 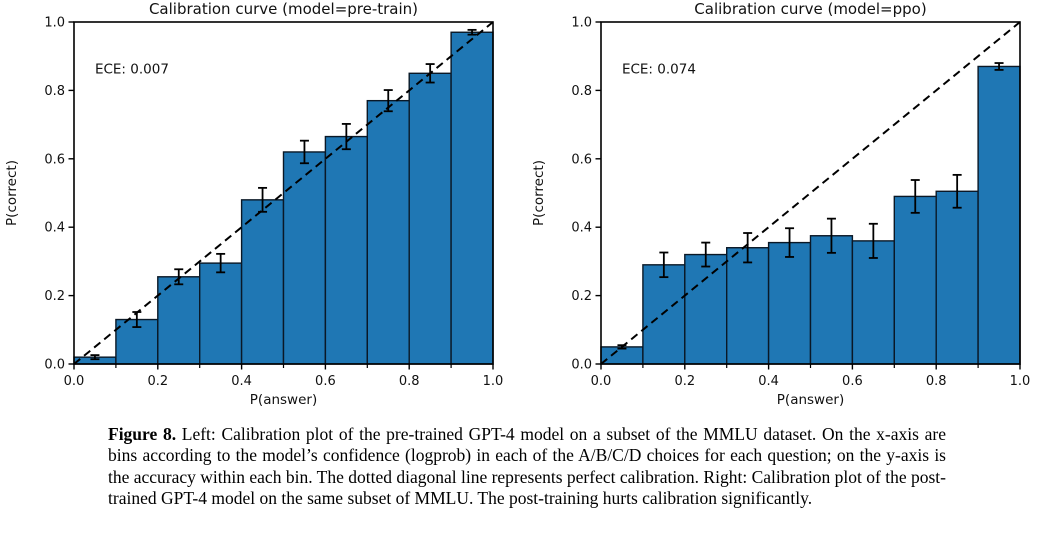 What do you see at coordinates (659, 69) in the screenshot?
I see `ece-annotation: ECE: 0.074` at bounding box center [659, 69].